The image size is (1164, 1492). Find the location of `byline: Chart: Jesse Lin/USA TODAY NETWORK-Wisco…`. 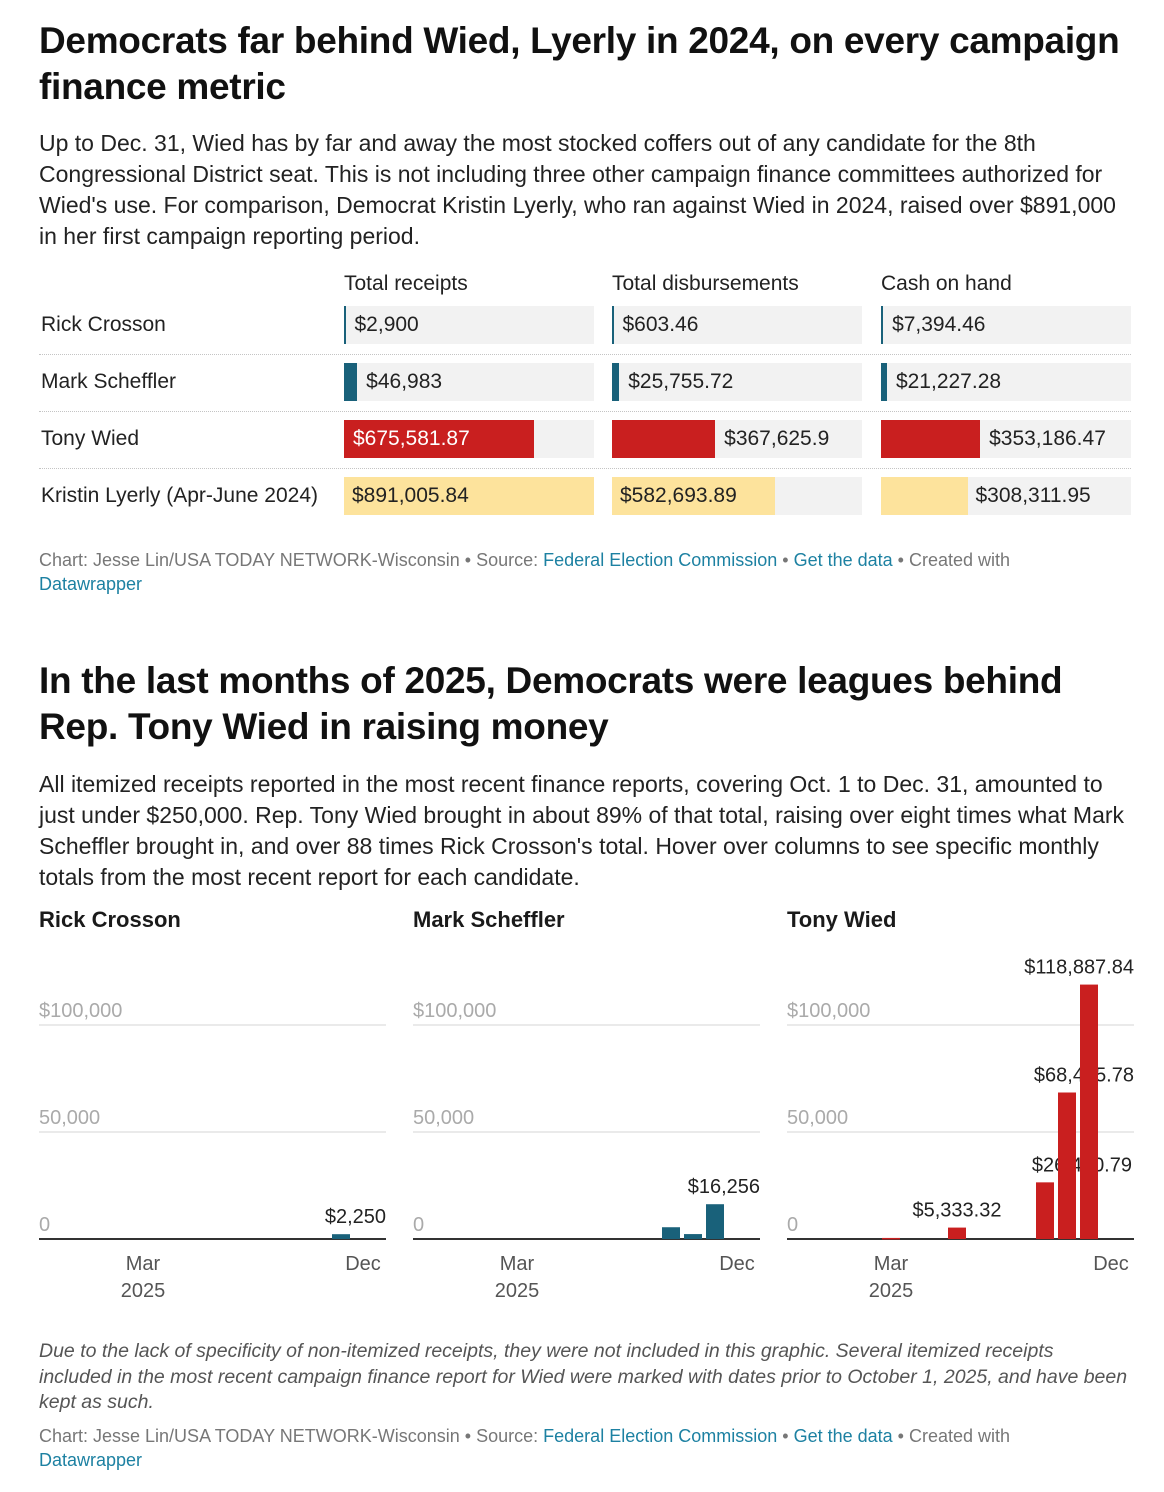

byline: Chart: Jesse Lin/USA TODAY NETWORK-Wisco… is located at coordinates (249, 560).